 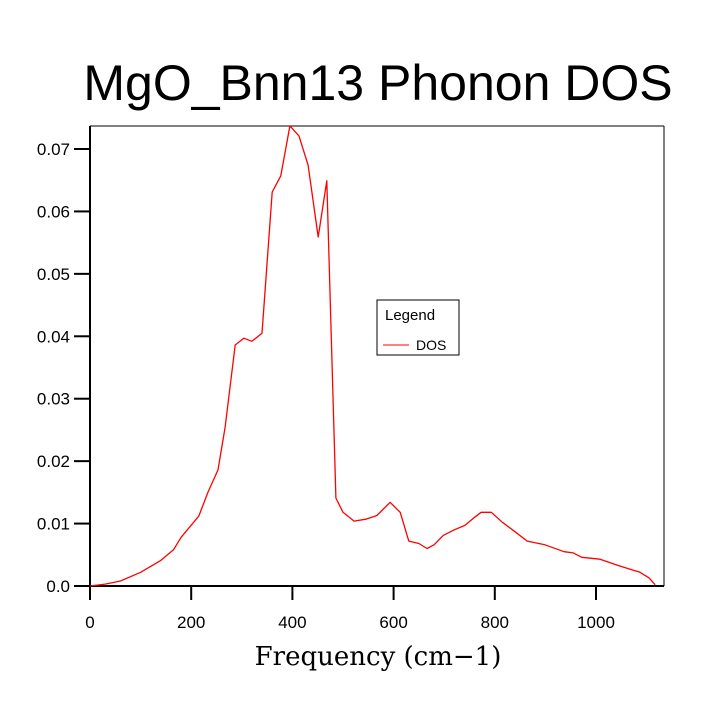 I want to click on legend-box, so click(x=418, y=327).